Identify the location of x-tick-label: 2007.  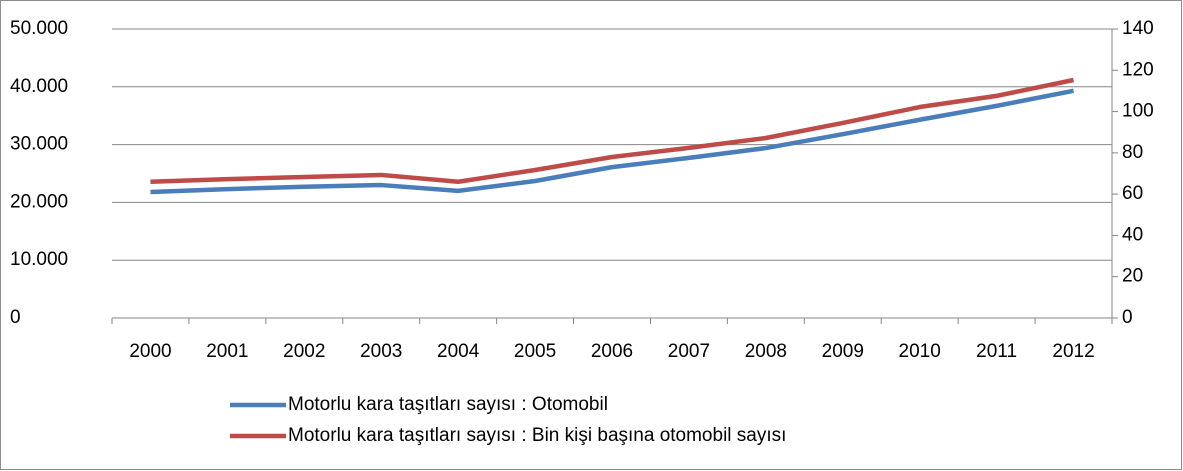
(689, 351).